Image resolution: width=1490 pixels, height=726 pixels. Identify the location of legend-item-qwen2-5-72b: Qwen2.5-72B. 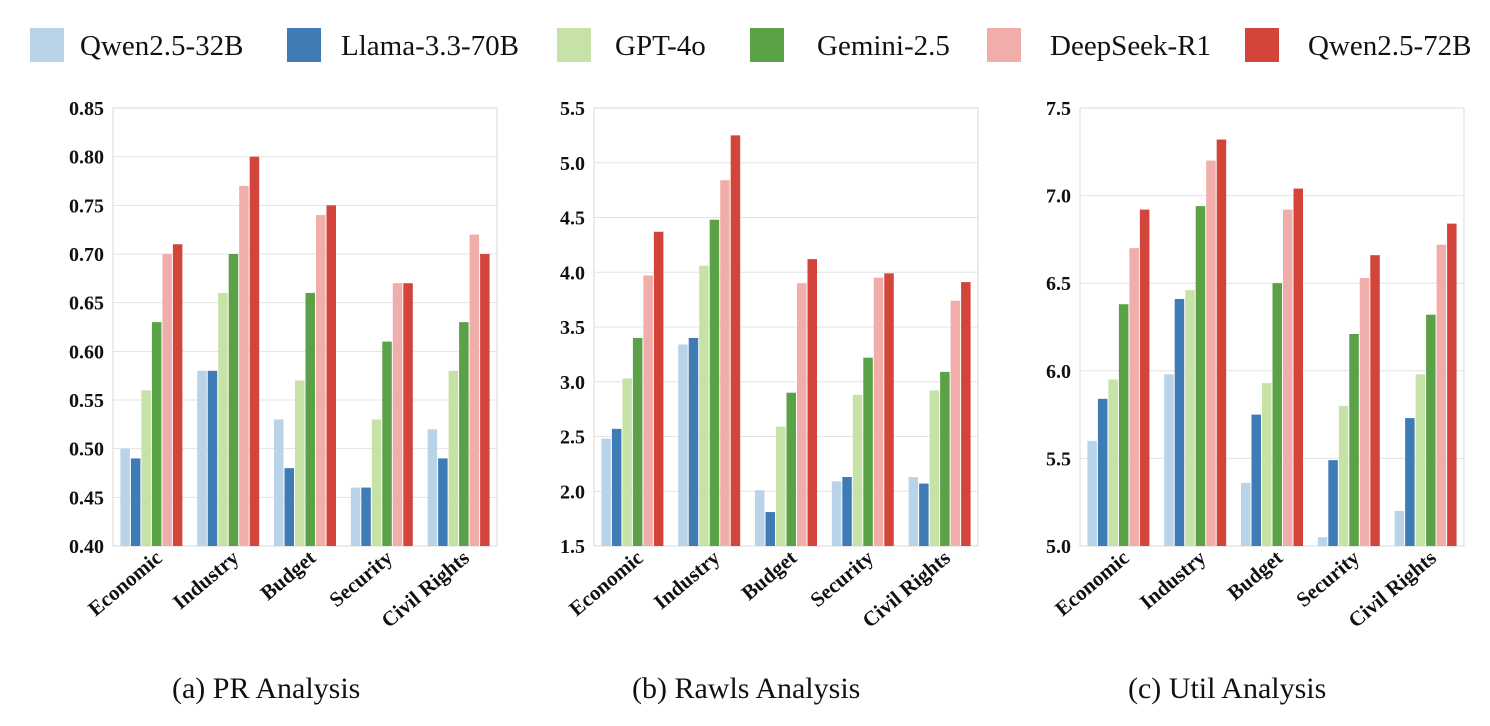
(1358, 45).